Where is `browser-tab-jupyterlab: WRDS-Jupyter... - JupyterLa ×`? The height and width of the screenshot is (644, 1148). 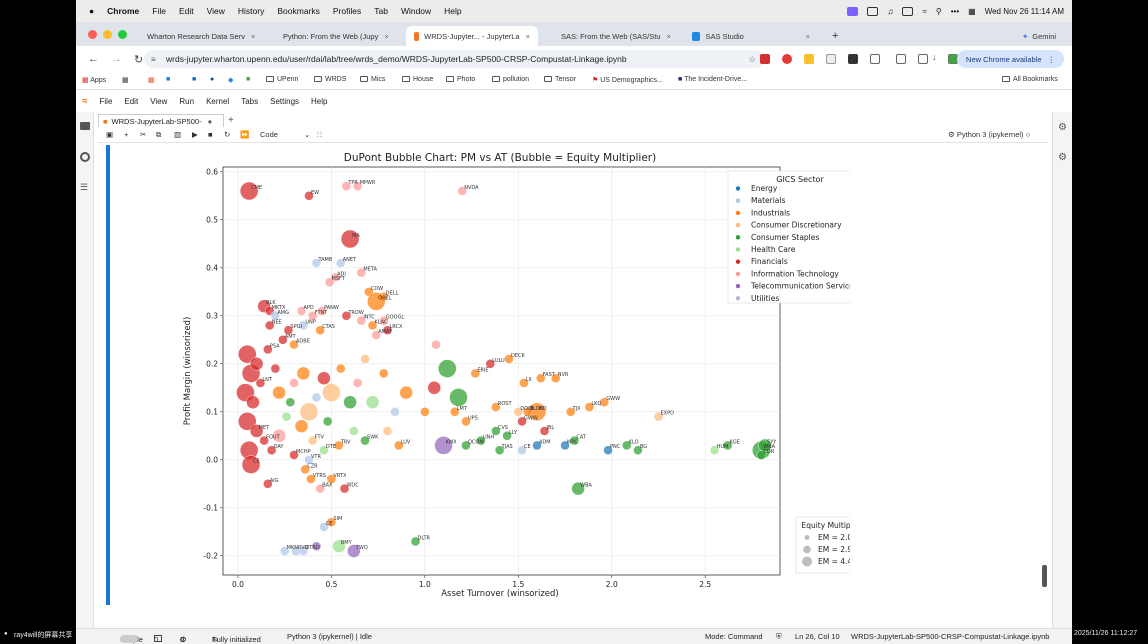
browser-tab-jupyterlab: WRDS-Jupyter... - JupyterLa × is located at coordinates (472, 36).